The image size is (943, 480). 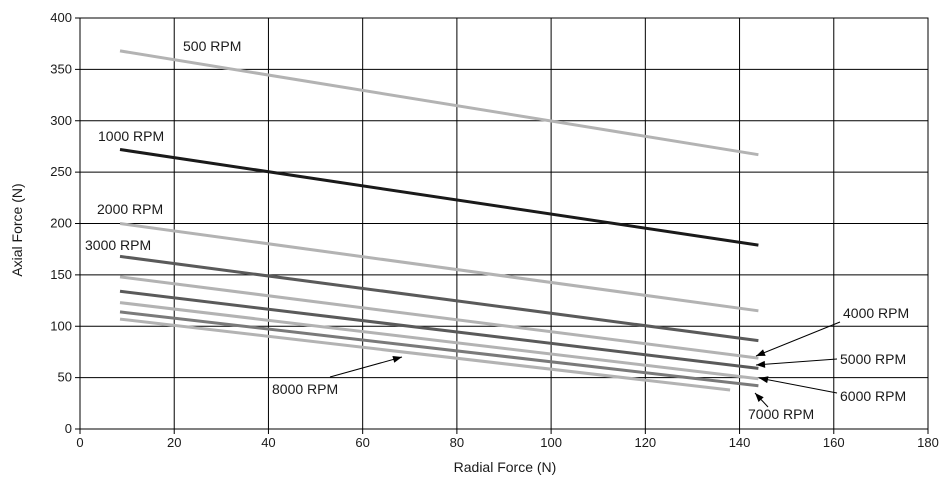 I want to click on y-tick-label: 350, so click(x=61, y=68).